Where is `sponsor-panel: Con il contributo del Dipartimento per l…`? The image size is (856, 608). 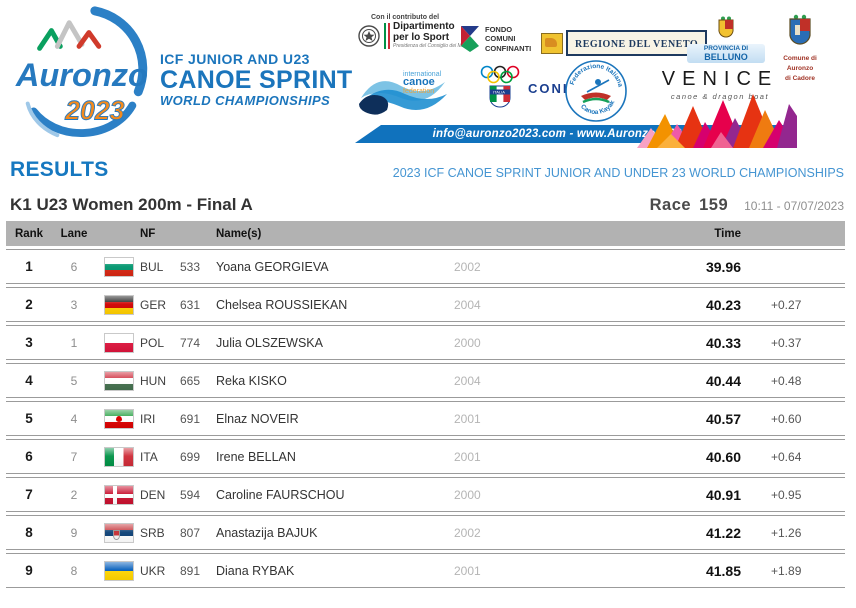 sponsor-panel: Con il contributo del Dipartimento per l… is located at coordinates (590, 77).